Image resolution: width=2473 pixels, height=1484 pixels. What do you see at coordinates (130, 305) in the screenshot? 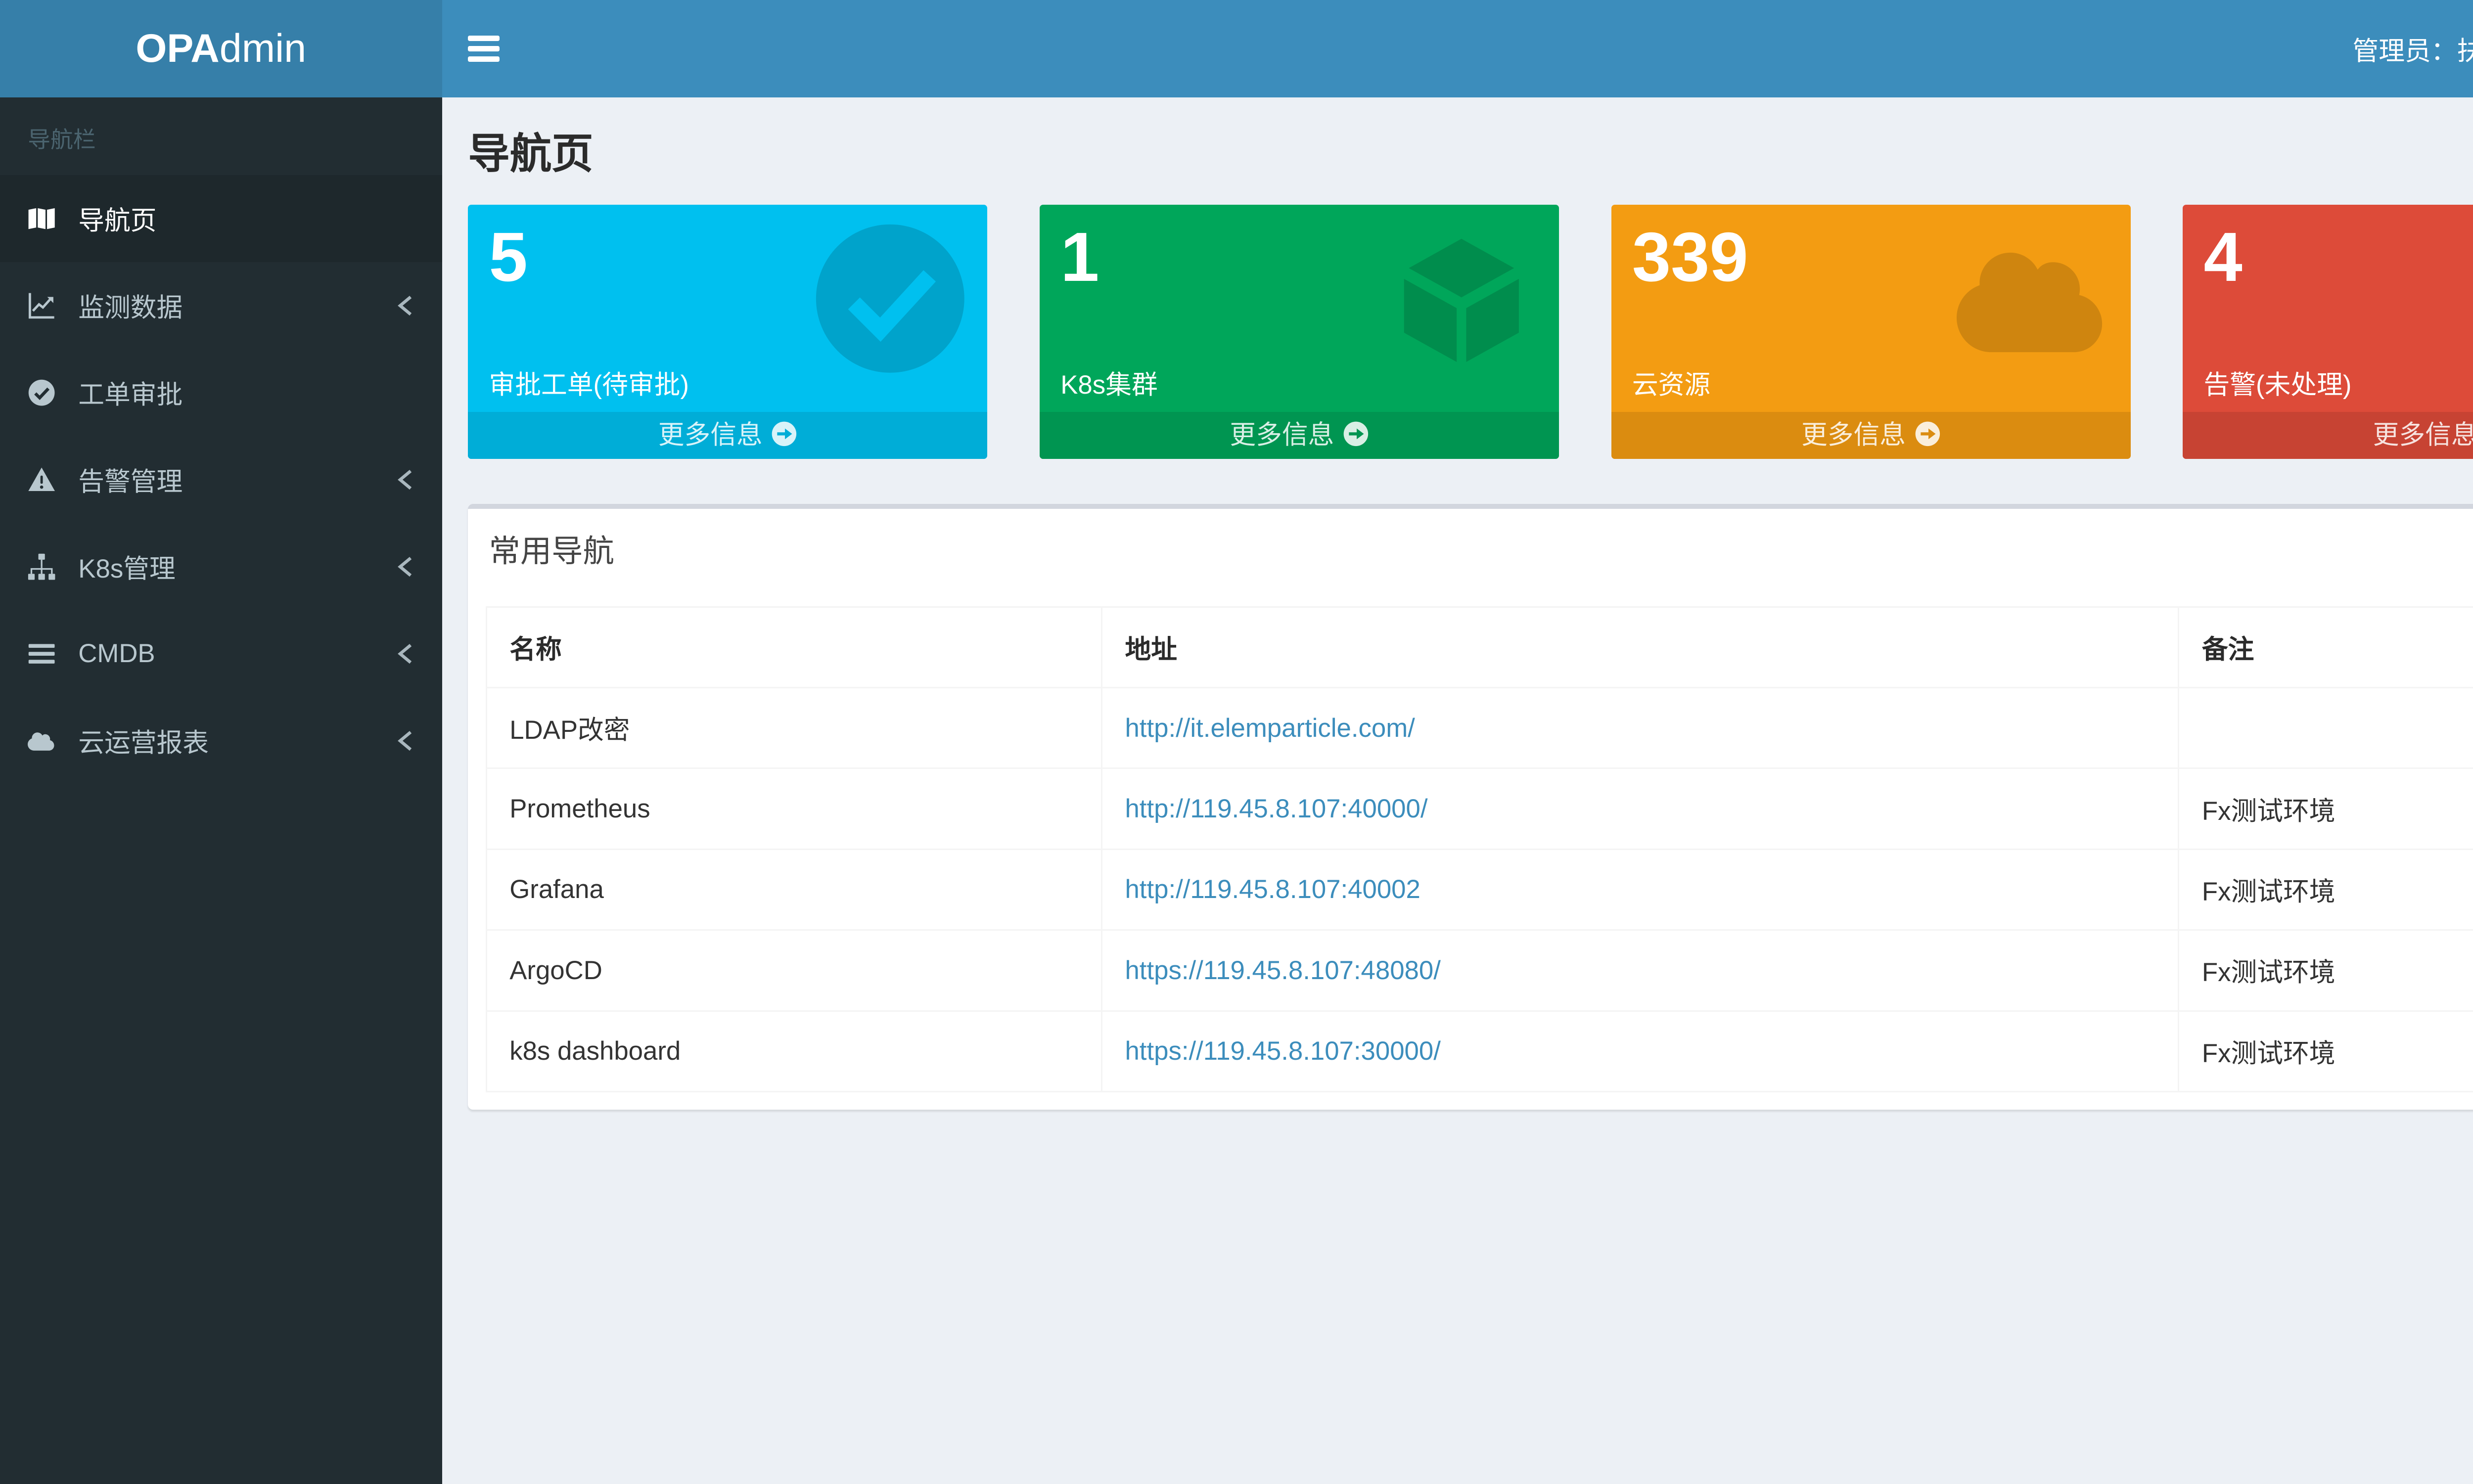
I see `sidebar-item-label: 监测数据` at bounding box center [130, 305].